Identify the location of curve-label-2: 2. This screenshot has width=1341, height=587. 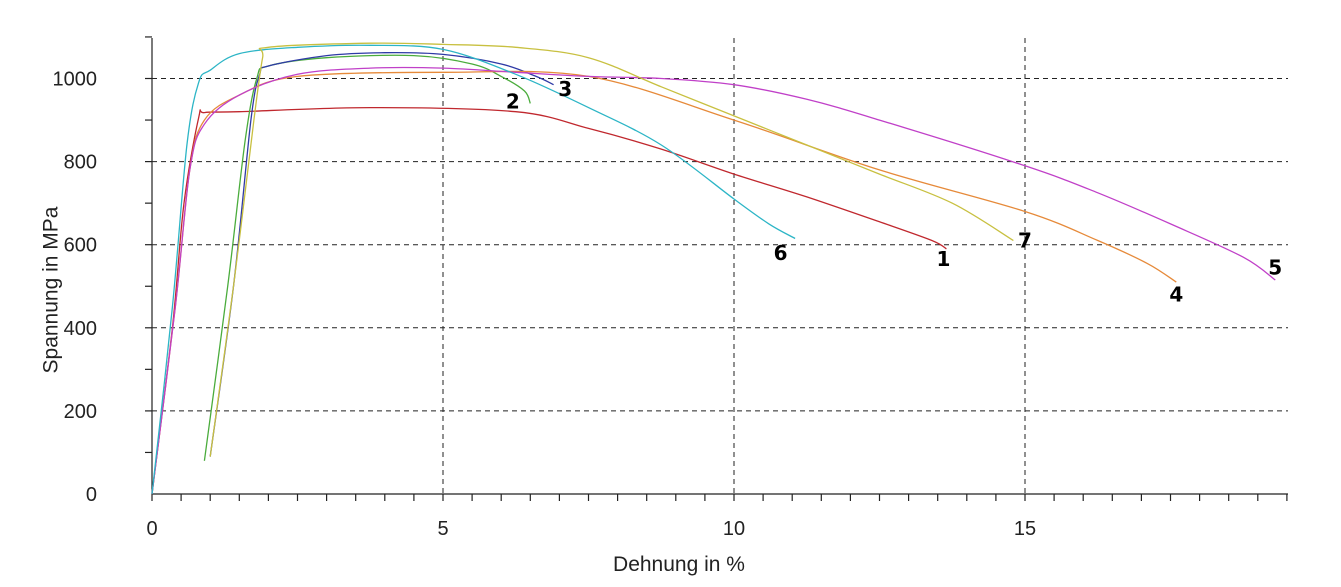
(513, 101).